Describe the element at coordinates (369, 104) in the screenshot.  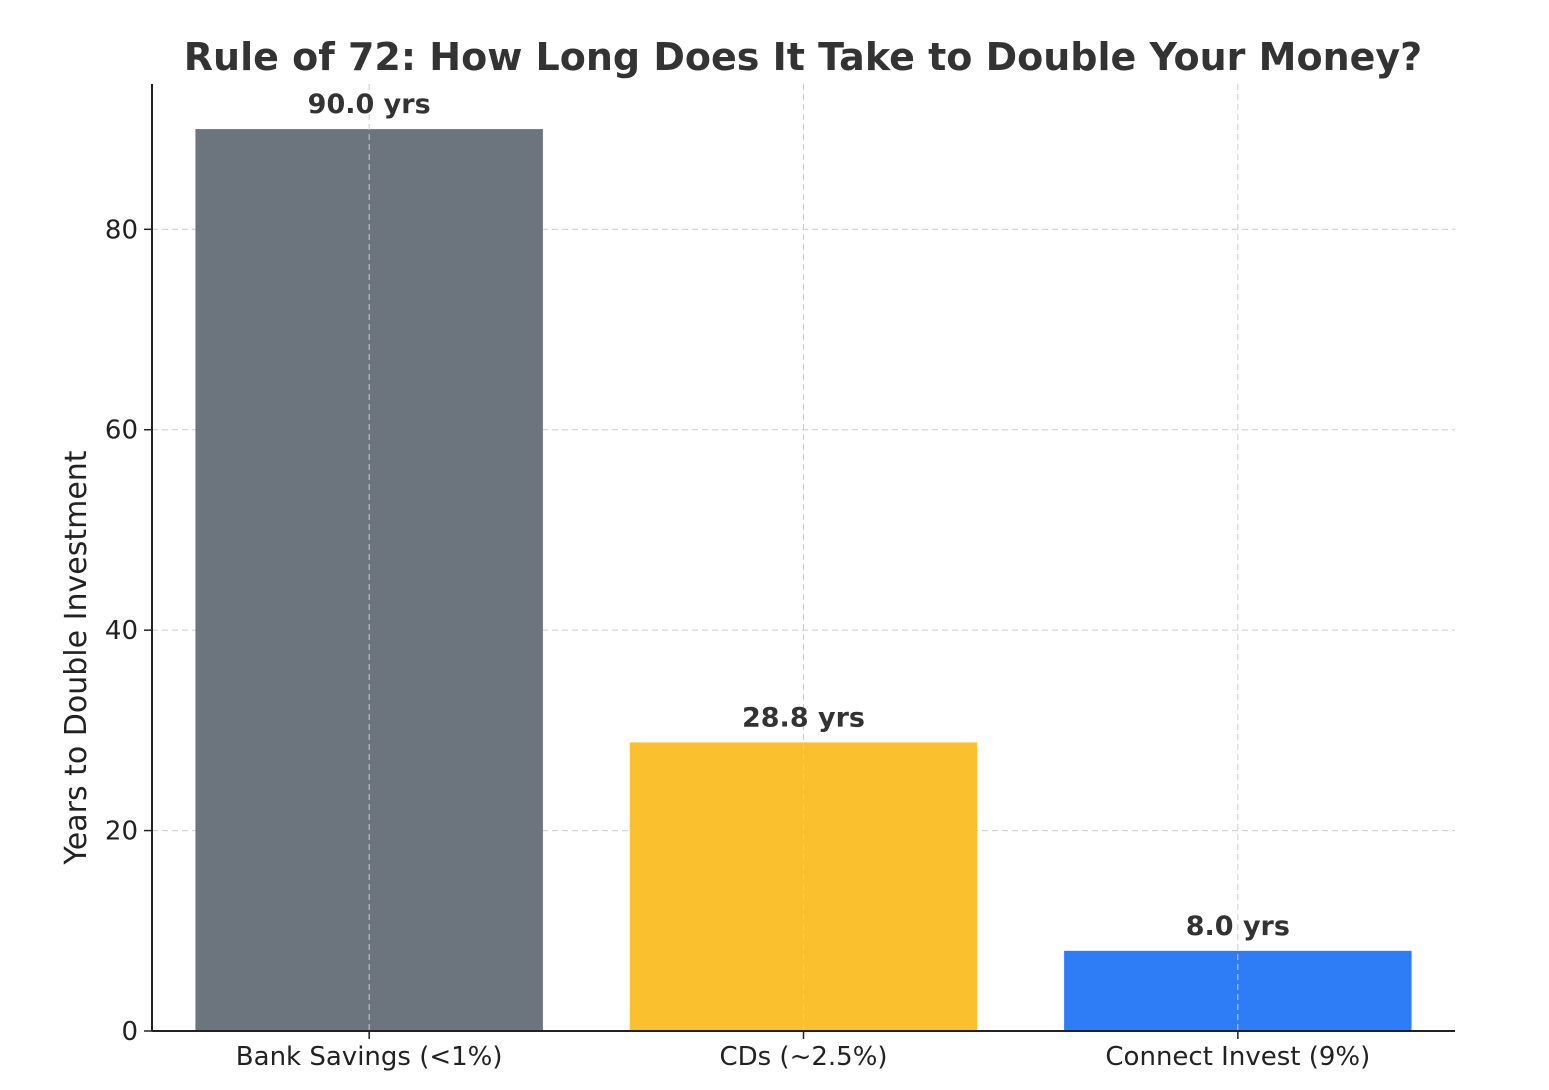
I see `data-label: 90.0 yrs` at that location.